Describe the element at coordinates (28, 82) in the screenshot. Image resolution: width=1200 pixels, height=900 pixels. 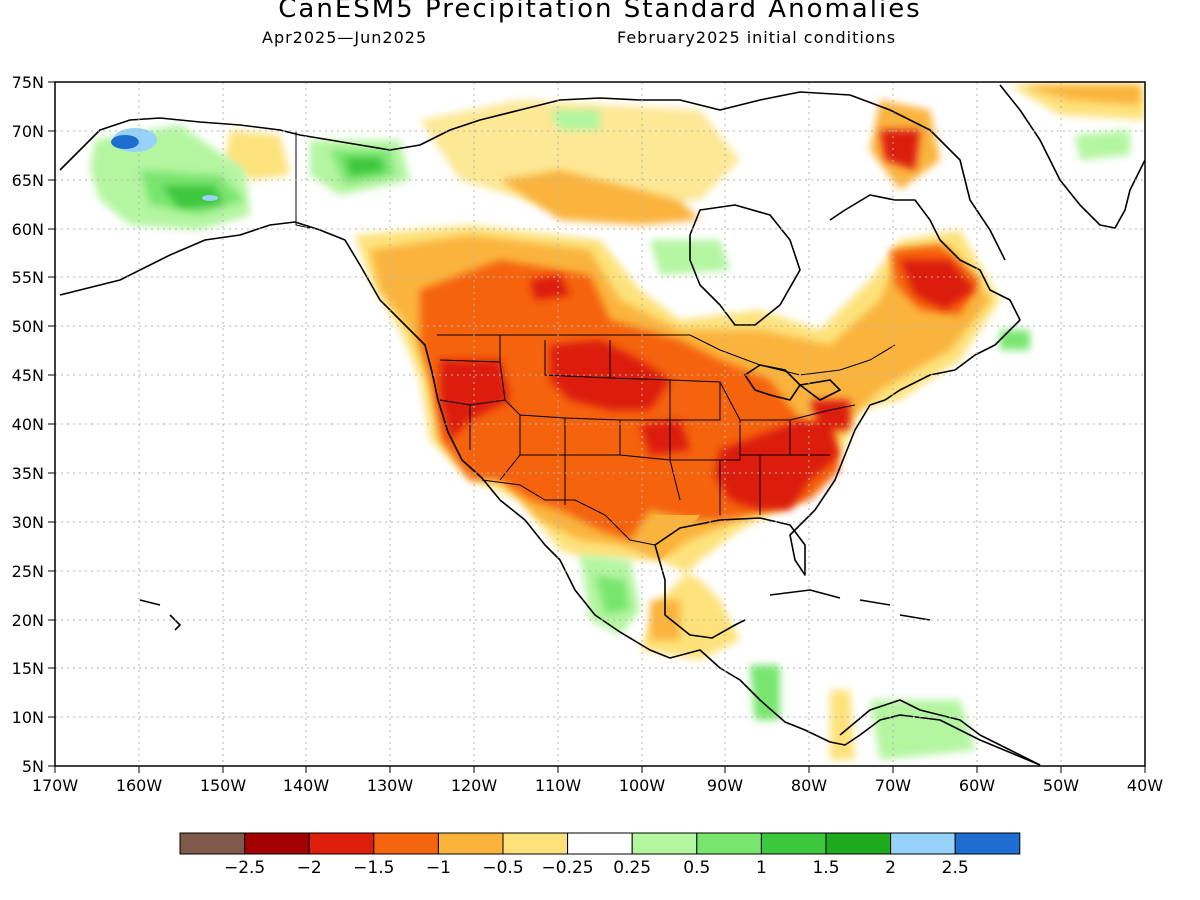
I see `lat-label: 75N` at that location.